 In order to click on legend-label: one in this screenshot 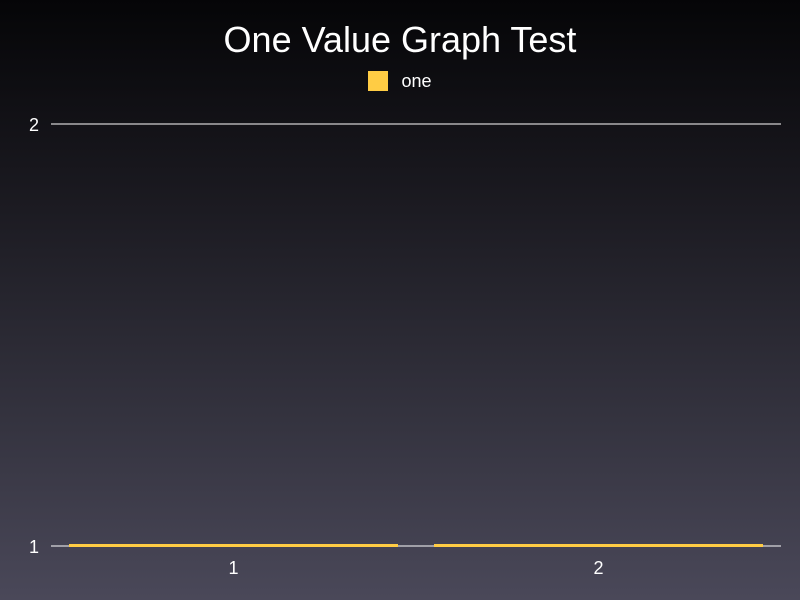, I will do `click(416, 81)`.